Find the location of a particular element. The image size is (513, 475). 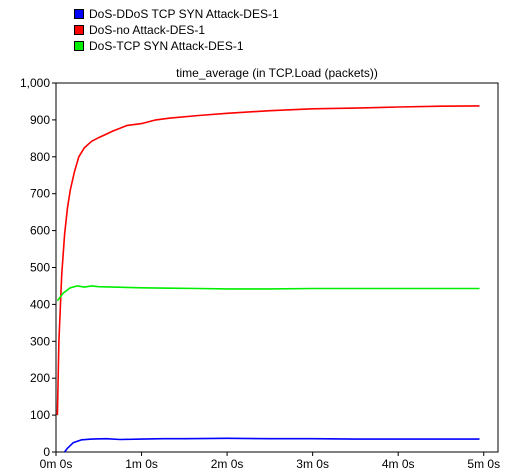

y-tick-label: 200 is located at coordinates (40, 378).